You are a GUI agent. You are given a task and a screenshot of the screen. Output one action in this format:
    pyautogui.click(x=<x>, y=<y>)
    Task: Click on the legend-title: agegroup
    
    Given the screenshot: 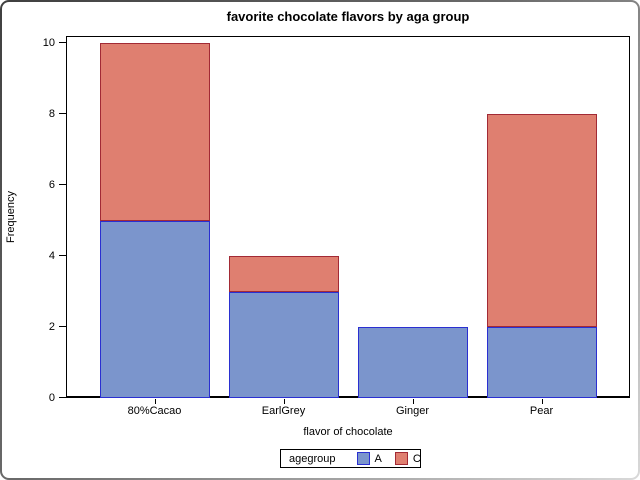 What is the action you would take?
    pyautogui.click(x=312, y=458)
    